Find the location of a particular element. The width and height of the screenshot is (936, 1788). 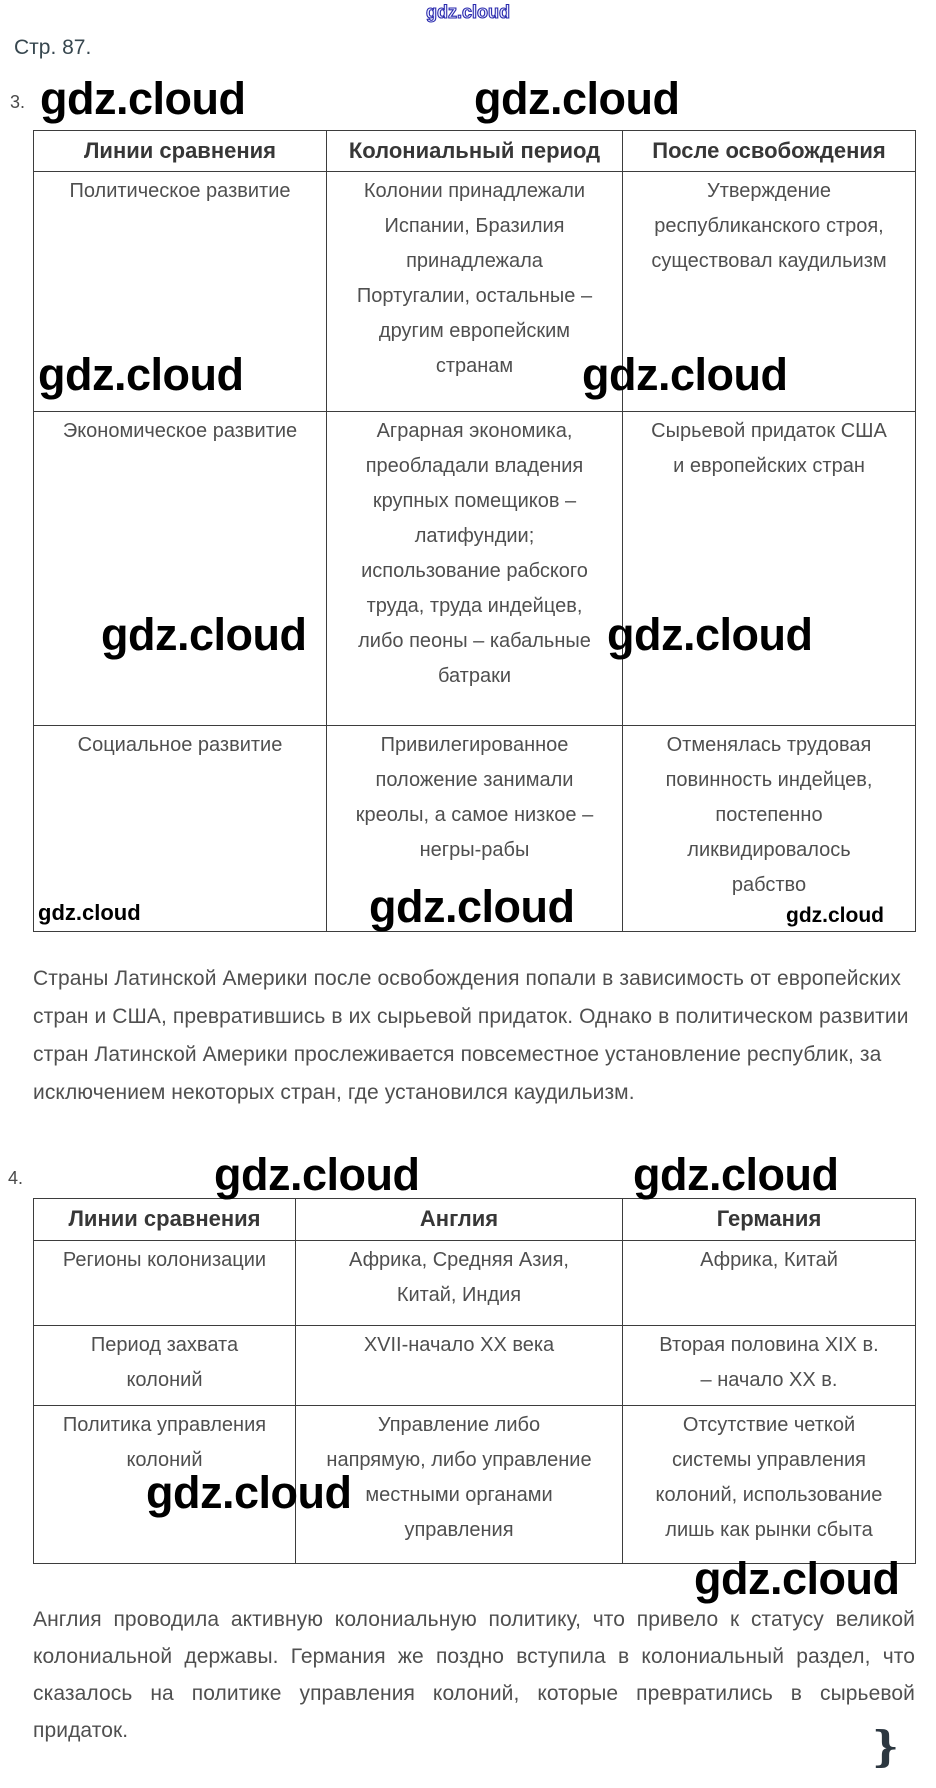

table-cell: XVII-начало XX века is located at coordinates (459, 1365).